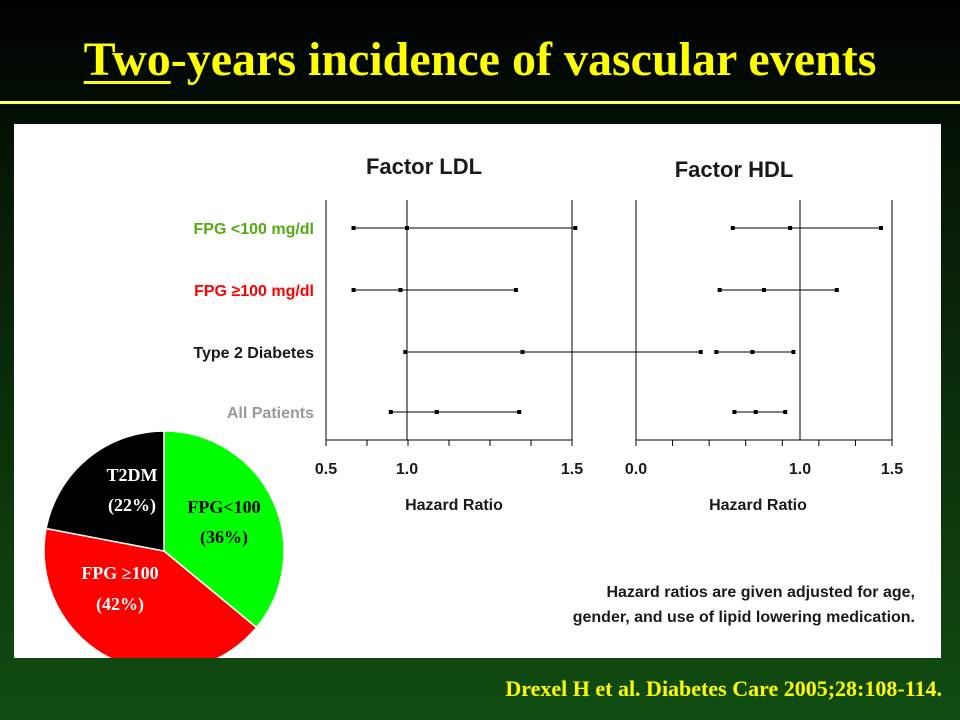 Image resolution: width=960 pixels, height=720 pixels. What do you see at coordinates (424, 166) in the screenshot?
I see `ldl-chart-title: Factor LDL` at bounding box center [424, 166].